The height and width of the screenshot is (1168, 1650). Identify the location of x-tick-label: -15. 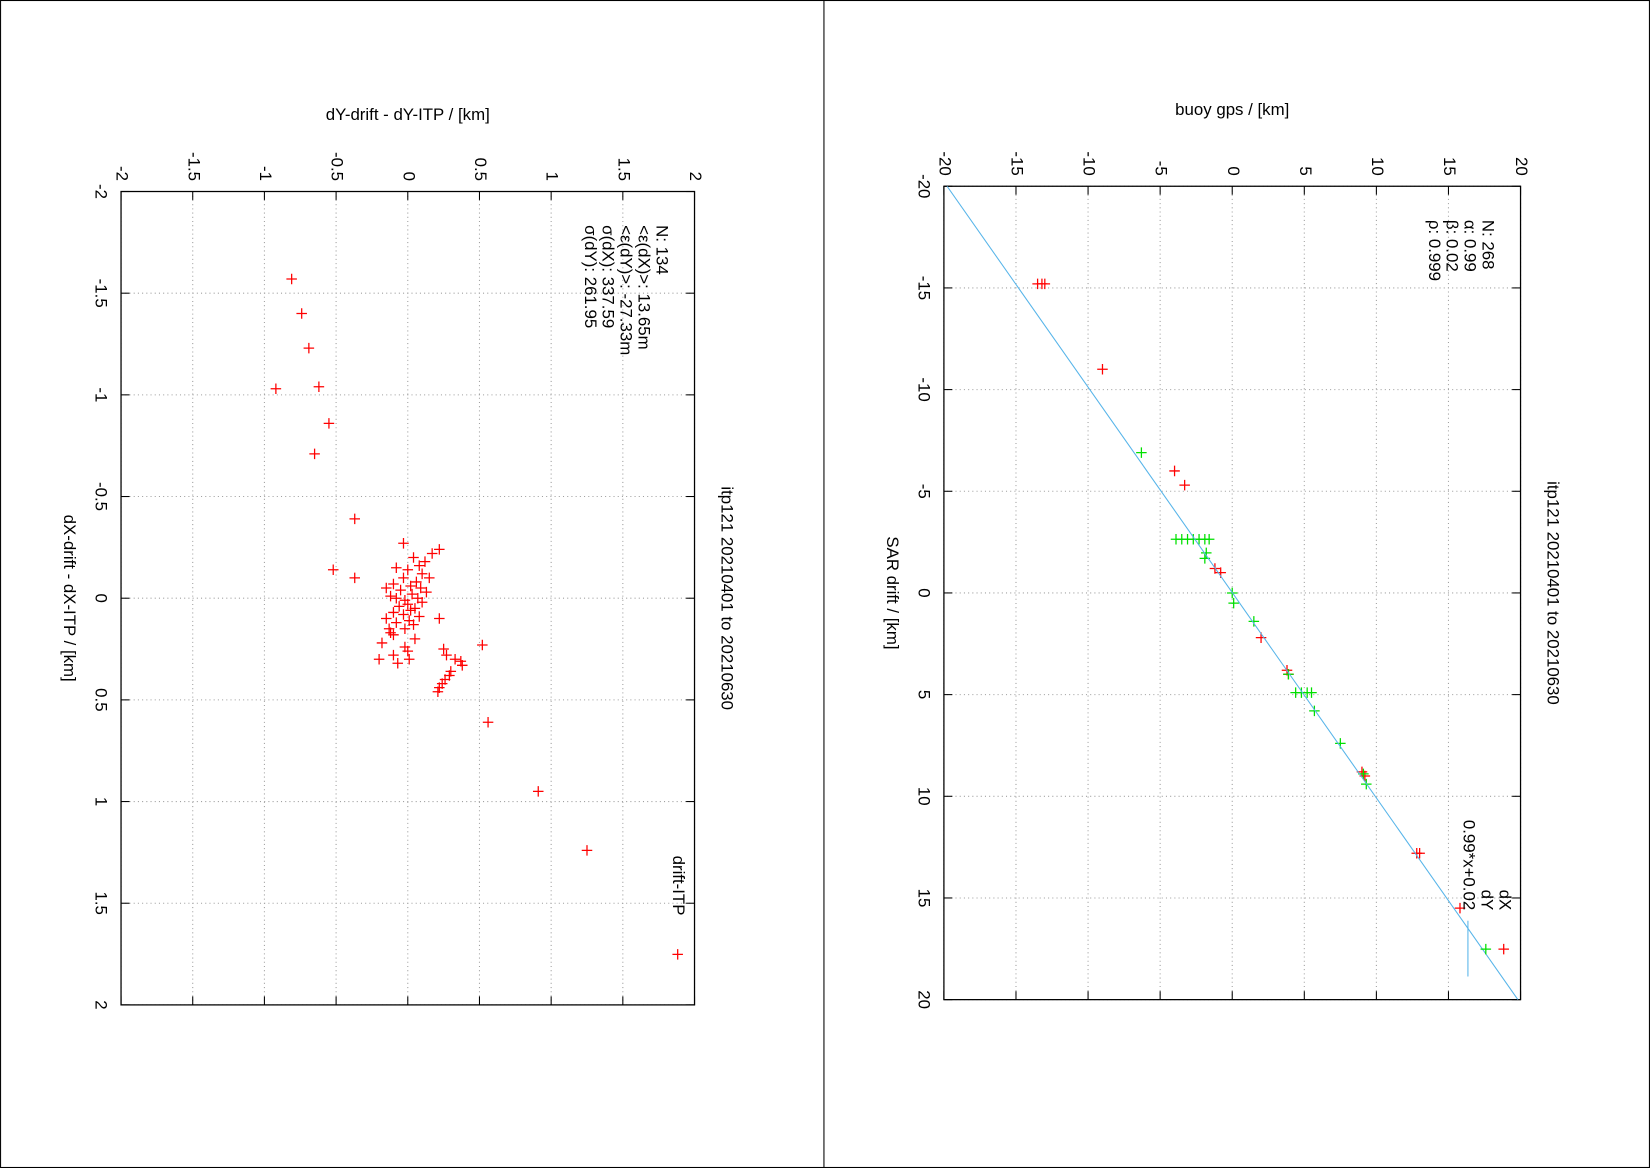
(923, 288).